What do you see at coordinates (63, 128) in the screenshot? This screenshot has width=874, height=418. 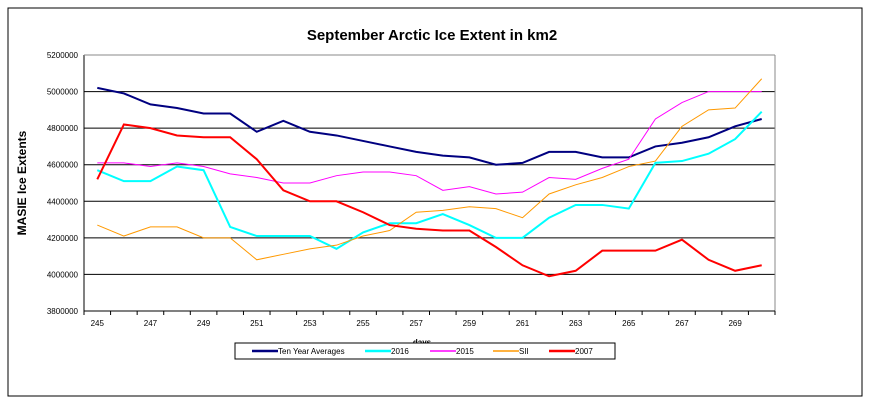 I see `y-tick-label: 4800000` at bounding box center [63, 128].